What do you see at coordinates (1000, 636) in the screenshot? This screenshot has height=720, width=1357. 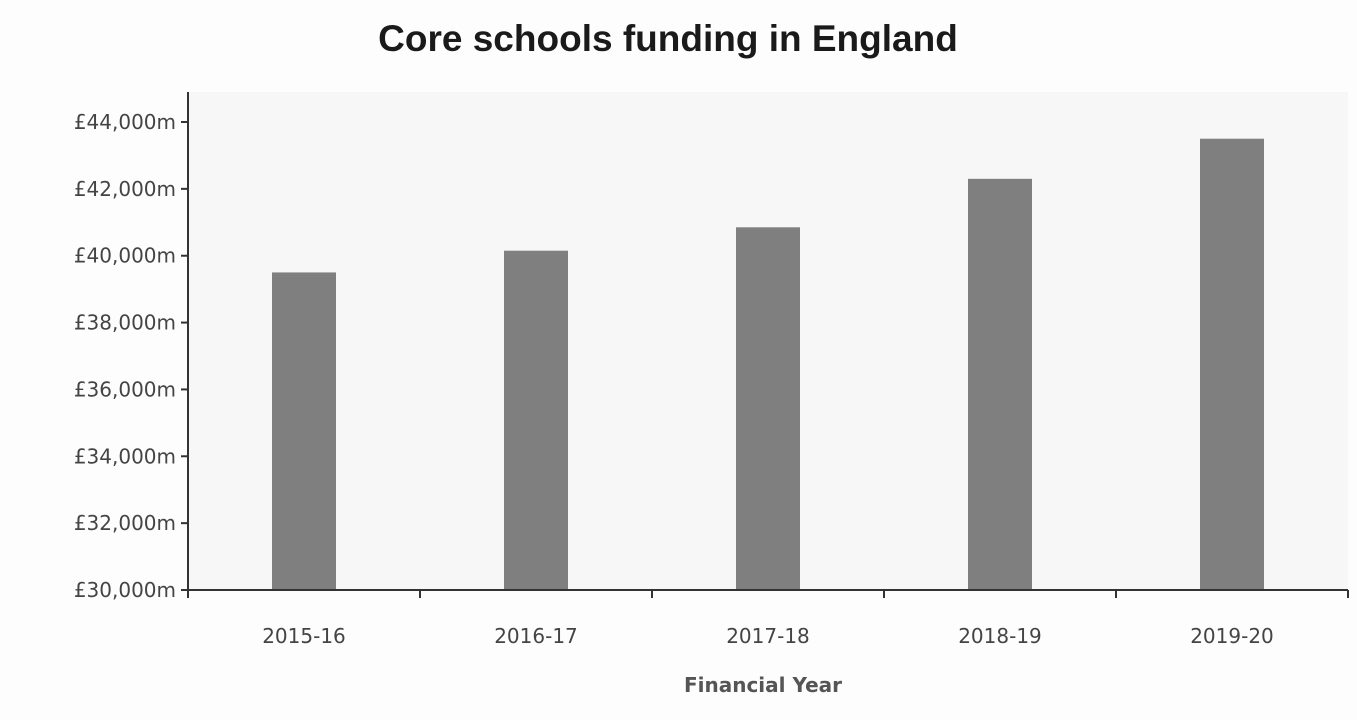 I see `x-tick-label: 2018-19` at bounding box center [1000, 636].